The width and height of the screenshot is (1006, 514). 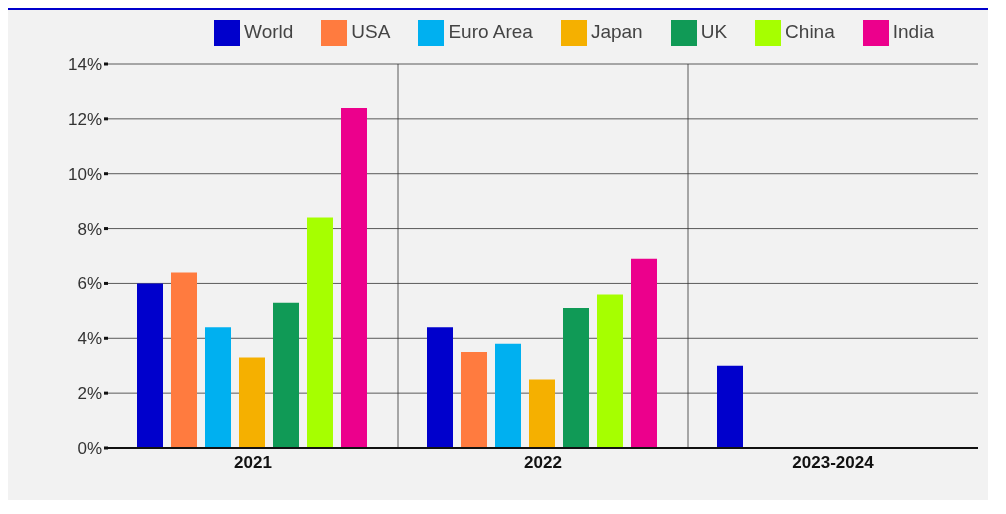 What do you see at coordinates (543, 463) in the screenshot?
I see `x-tick-label: 2022` at bounding box center [543, 463].